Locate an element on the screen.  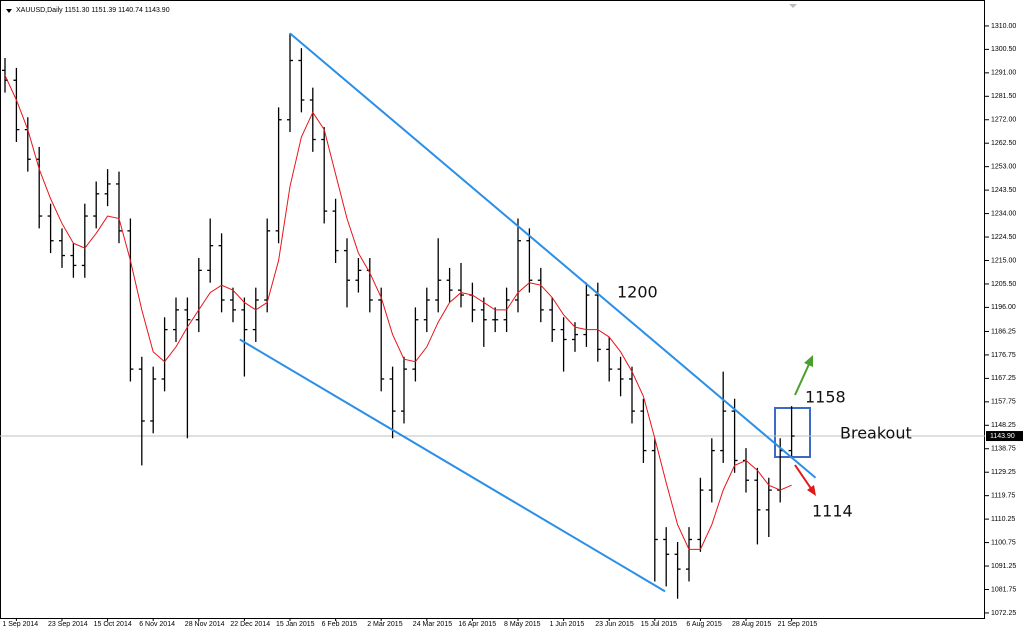
y-tick-label: 1072.25 is located at coordinates (1003, 613).